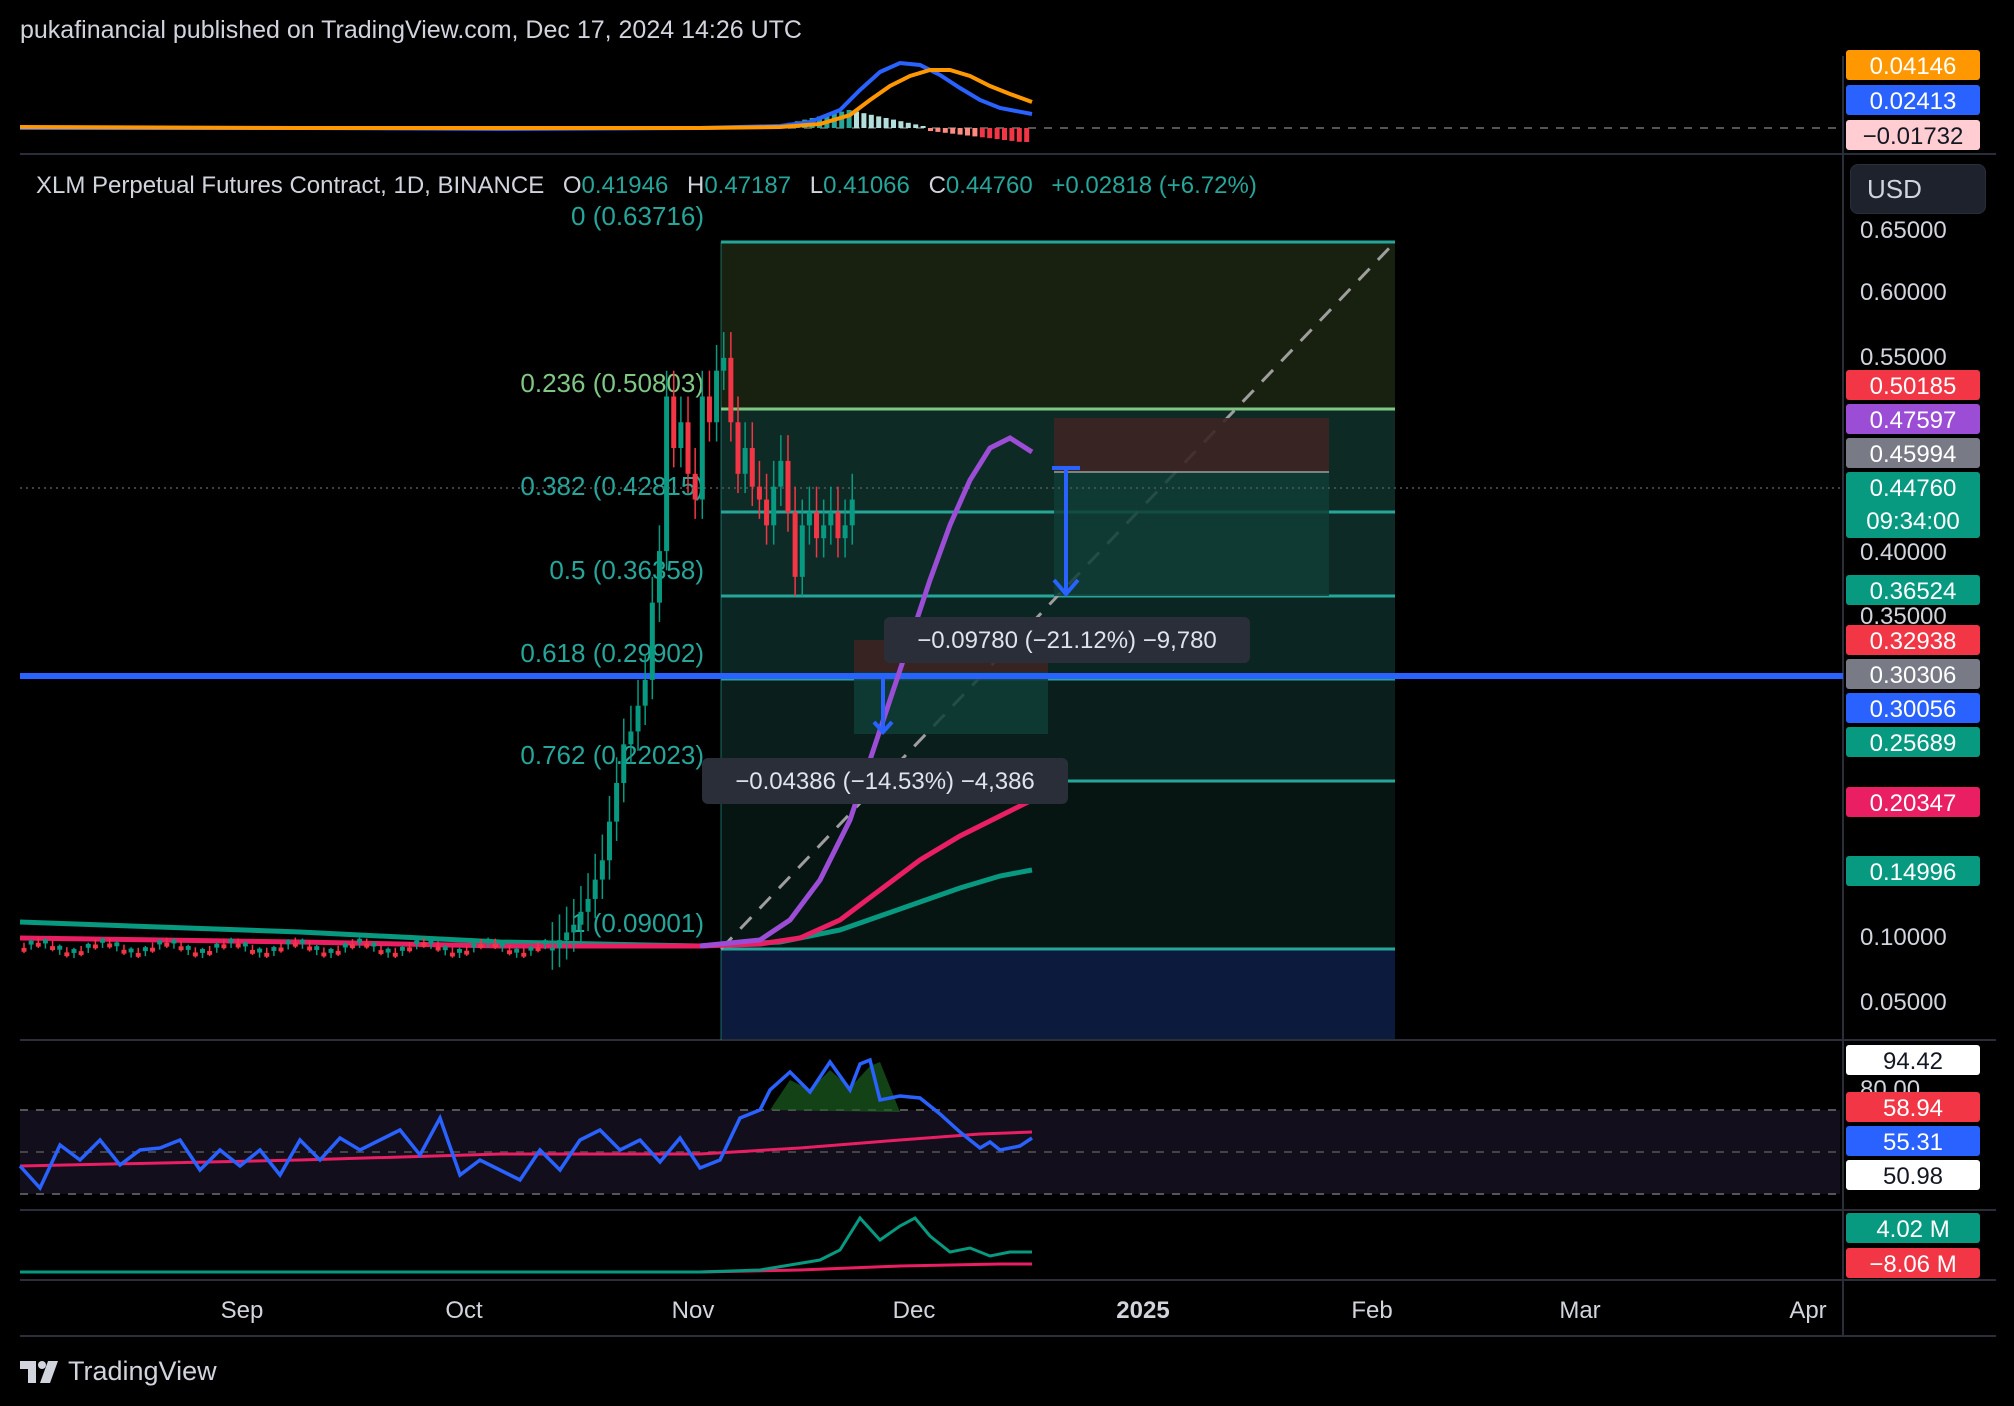 This screenshot has height=1406, width=2014. What do you see at coordinates (914, 1310) in the screenshot?
I see `x-tick: Dec` at bounding box center [914, 1310].